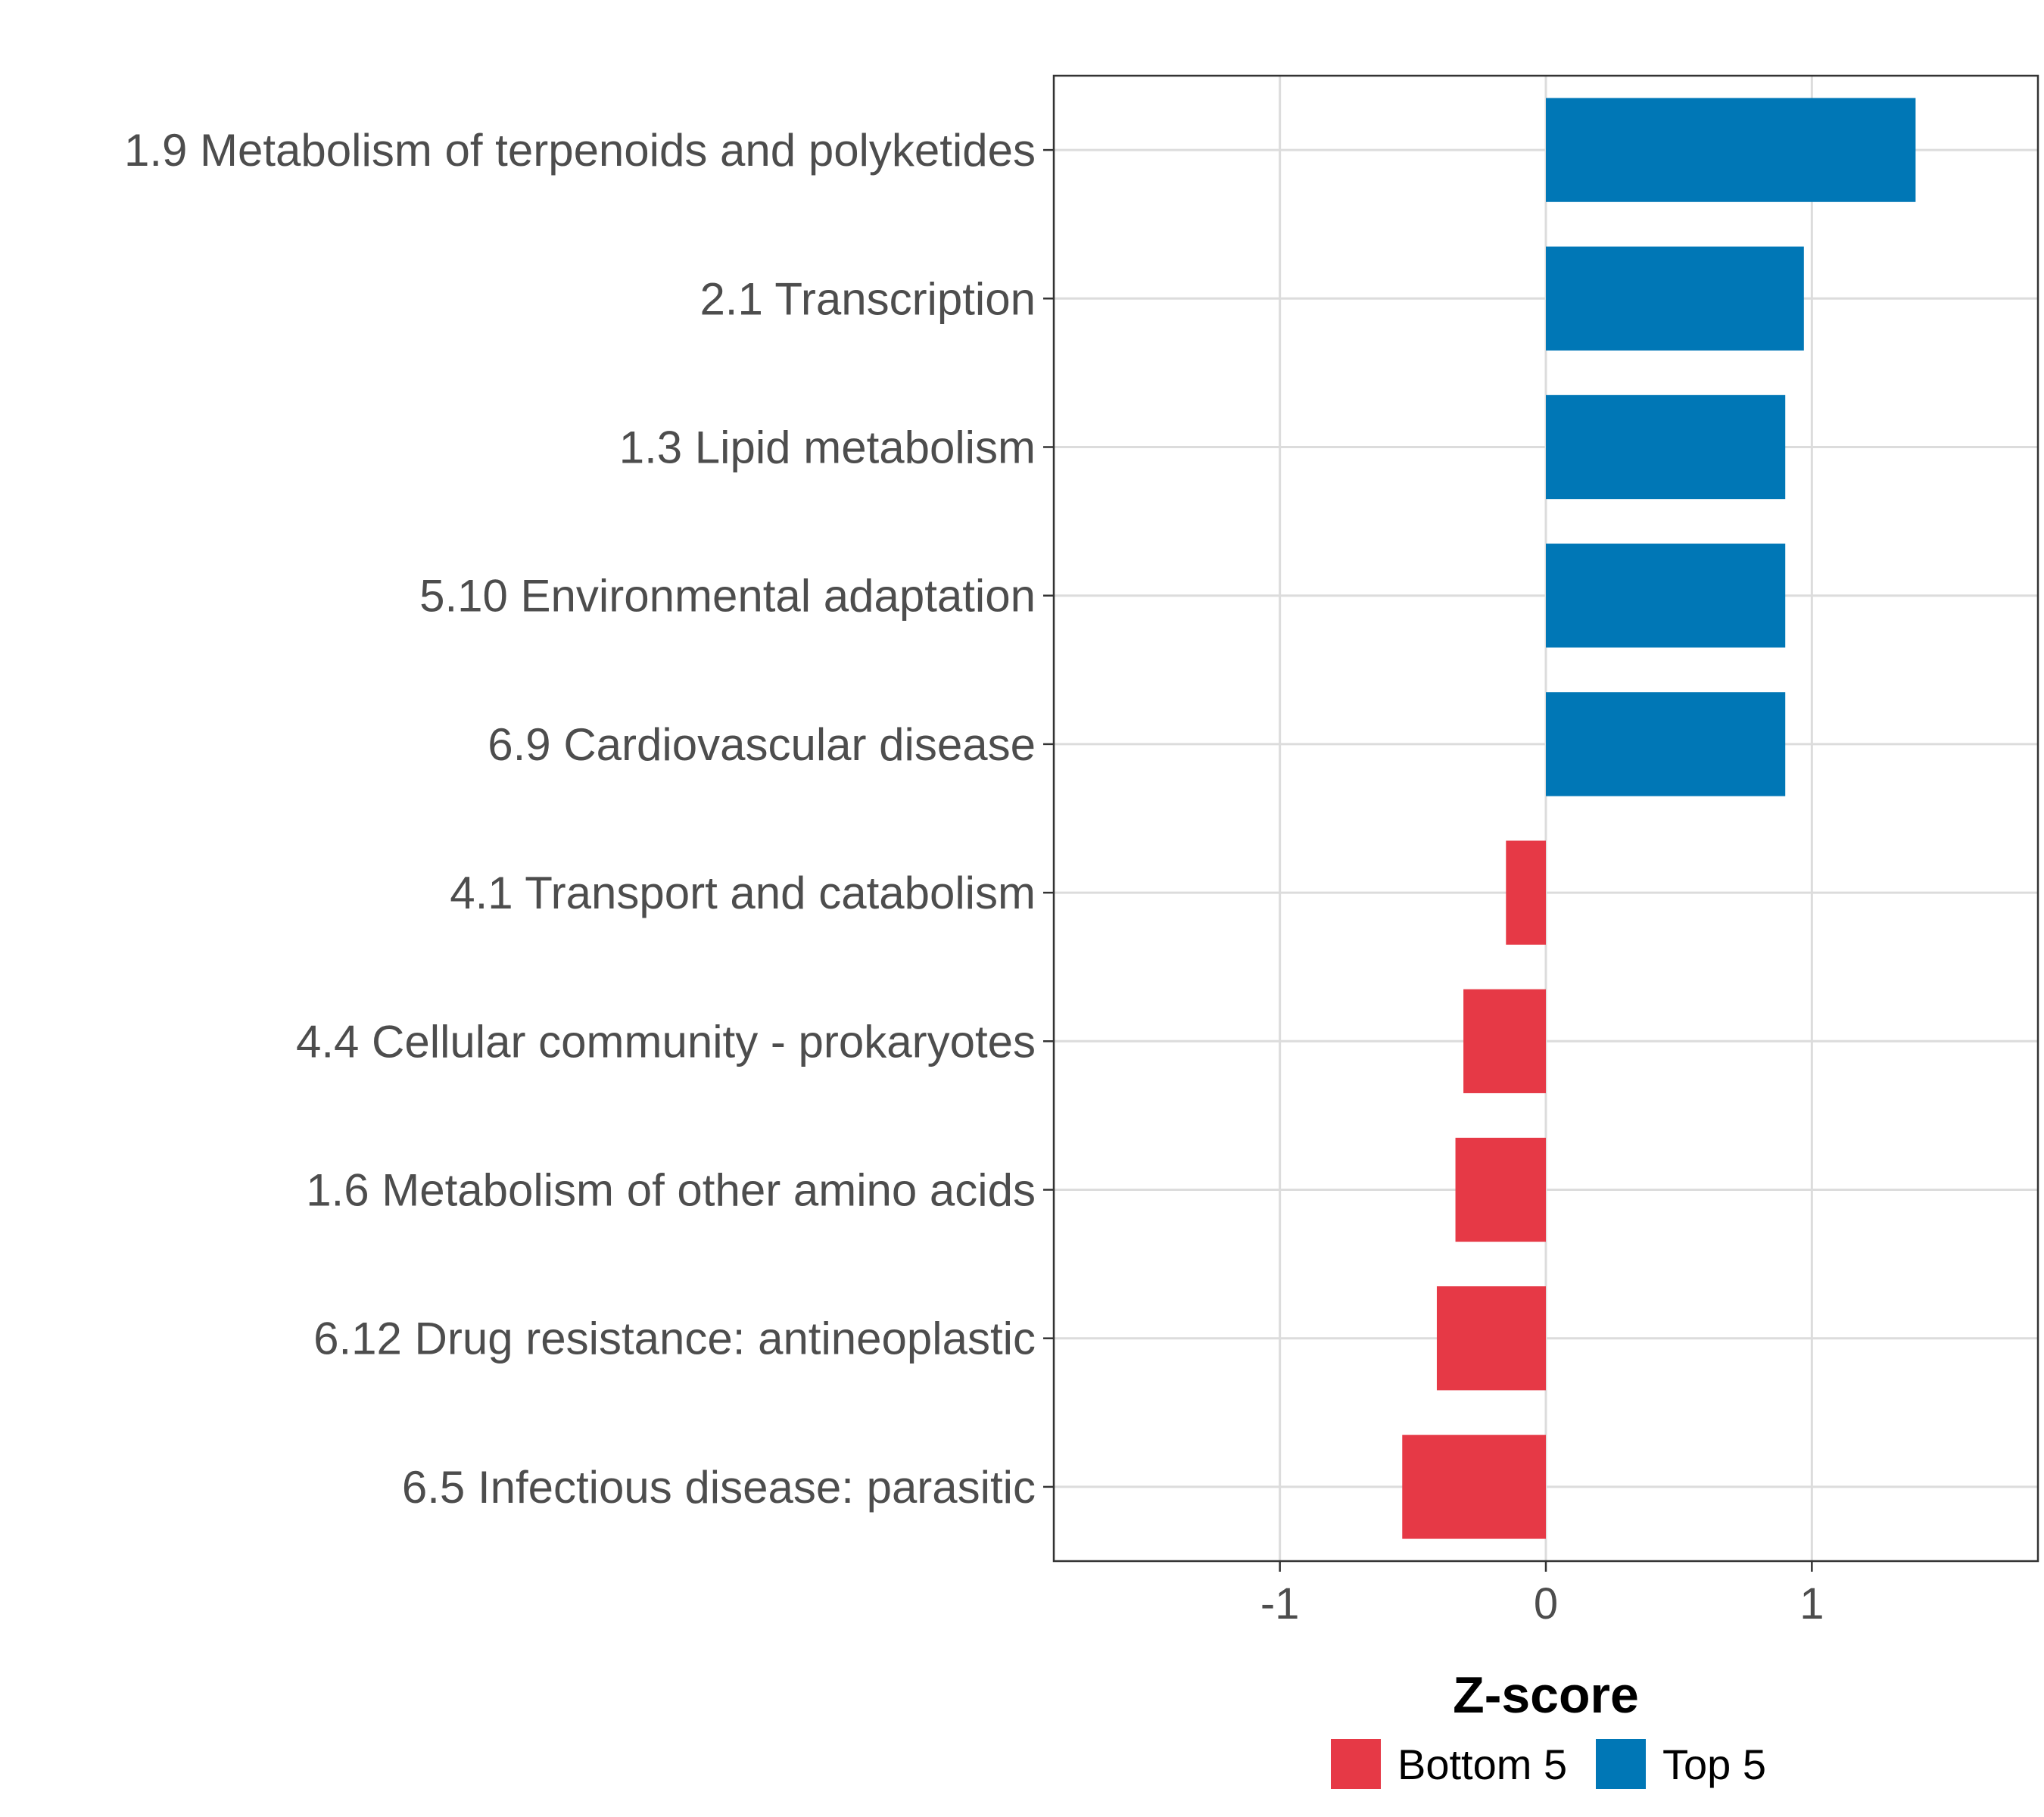 Image resolution: width=2044 pixels, height=1817 pixels. What do you see at coordinates (1482, 1764) in the screenshot?
I see `legend-label: Bottom 5` at bounding box center [1482, 1764].